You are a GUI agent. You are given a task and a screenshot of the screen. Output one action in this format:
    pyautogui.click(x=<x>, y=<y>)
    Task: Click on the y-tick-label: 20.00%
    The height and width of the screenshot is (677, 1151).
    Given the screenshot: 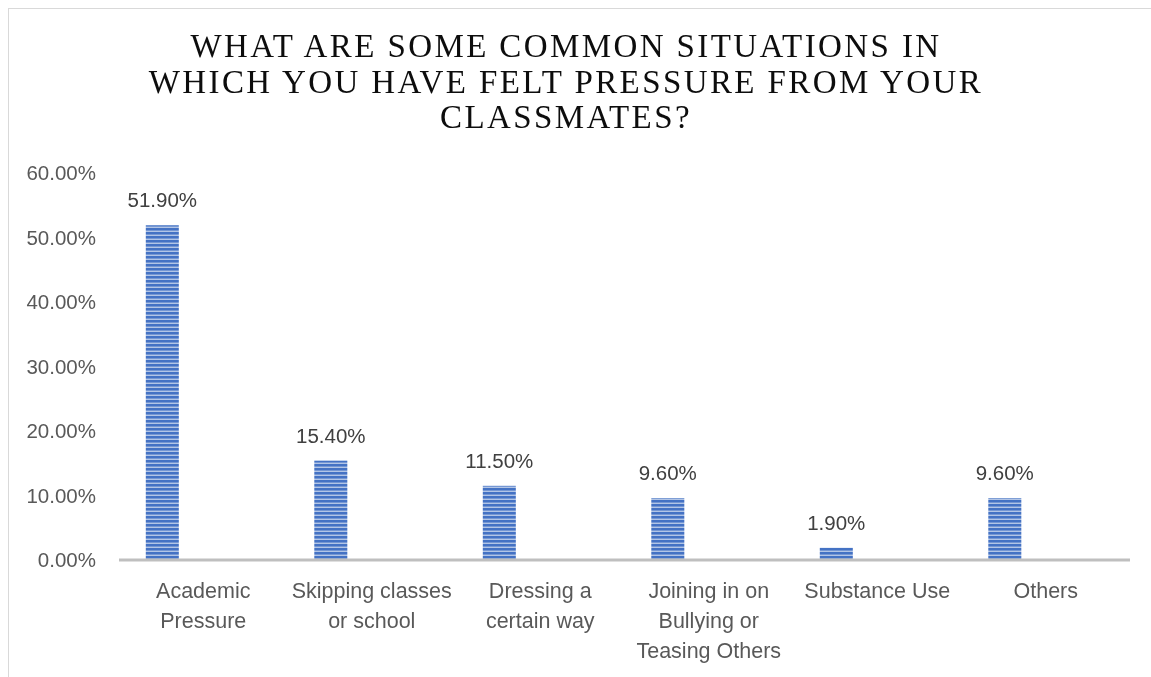 What is the action you would take?
    pyautogui.click(x=61, y=431)
    